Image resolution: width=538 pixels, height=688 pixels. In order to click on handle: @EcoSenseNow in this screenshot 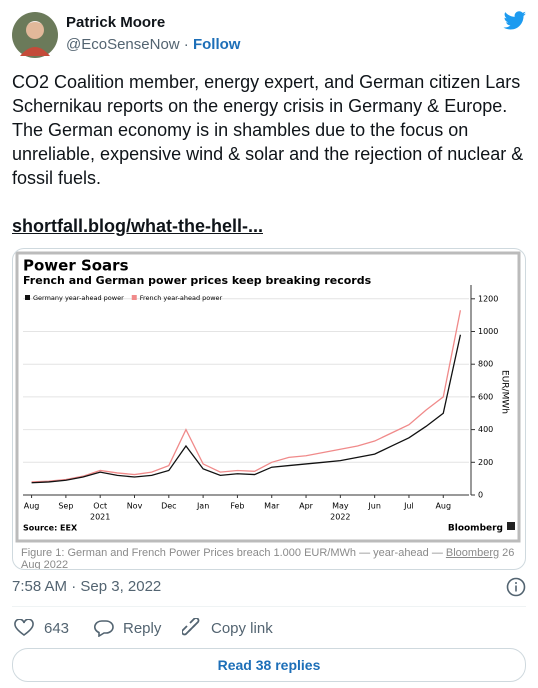, I will do `click(123, 44)`.